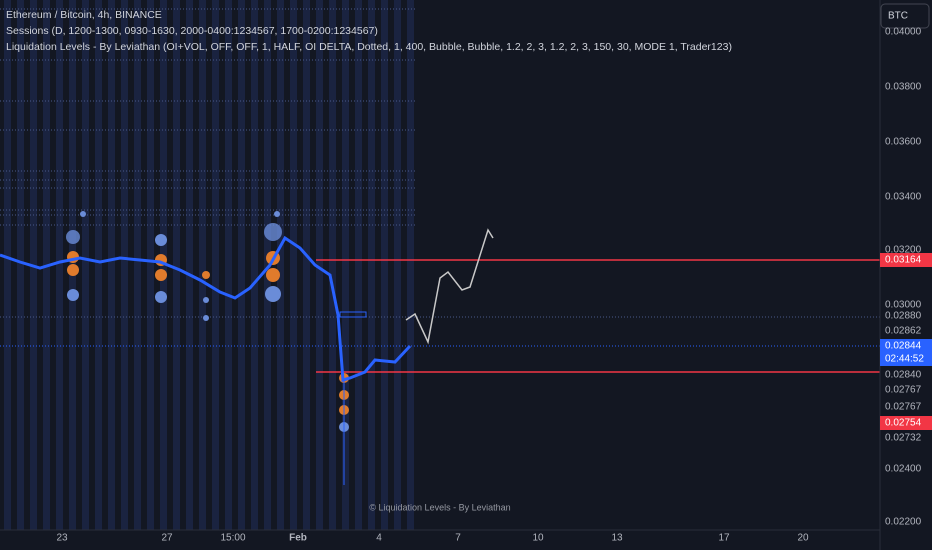 The image size is (932, 550). I want to click on price-label: 0.02200, so click(903, 522).